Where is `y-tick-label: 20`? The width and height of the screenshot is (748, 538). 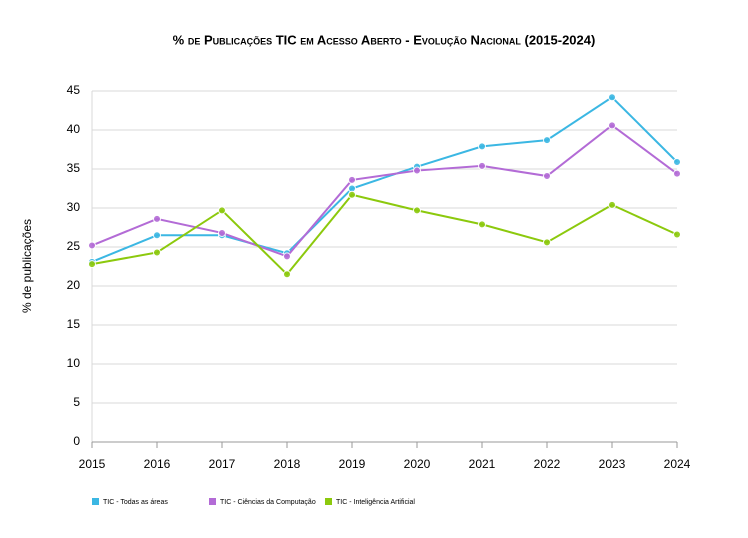
y-tick-label: 20 is located at coordinates (74, 285).